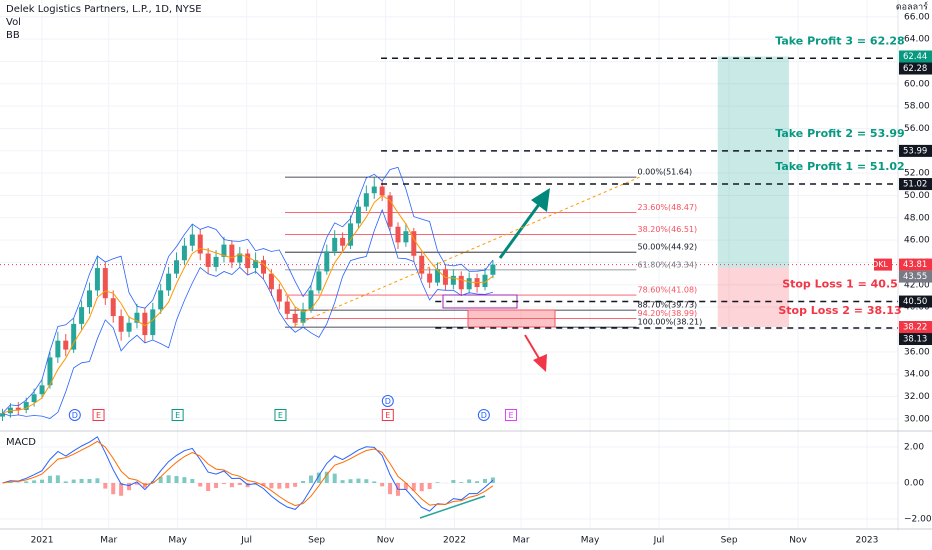 This screenshot has height=550, width=932. What do you see at coordinates (13, 22) in the screenshot?
I see `indicator-label: Vol` at bounding box center [13, 22].